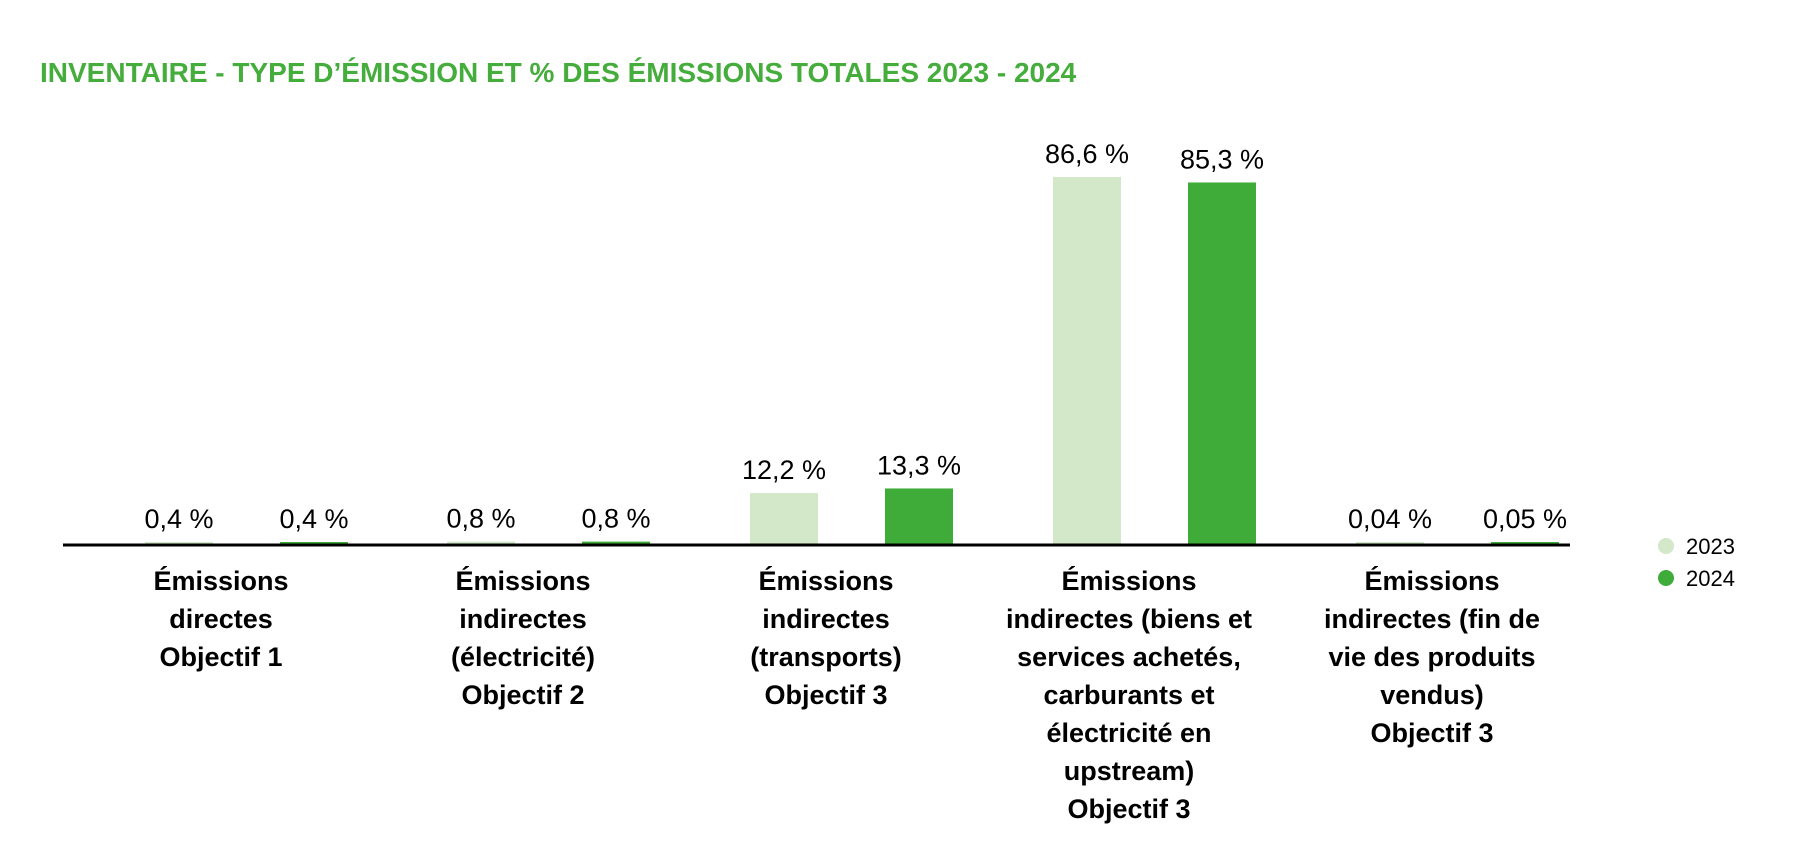 This screenshot has width=1810, height=856. I want to click on category-label-line: vie des produits, so click(1431, 657).